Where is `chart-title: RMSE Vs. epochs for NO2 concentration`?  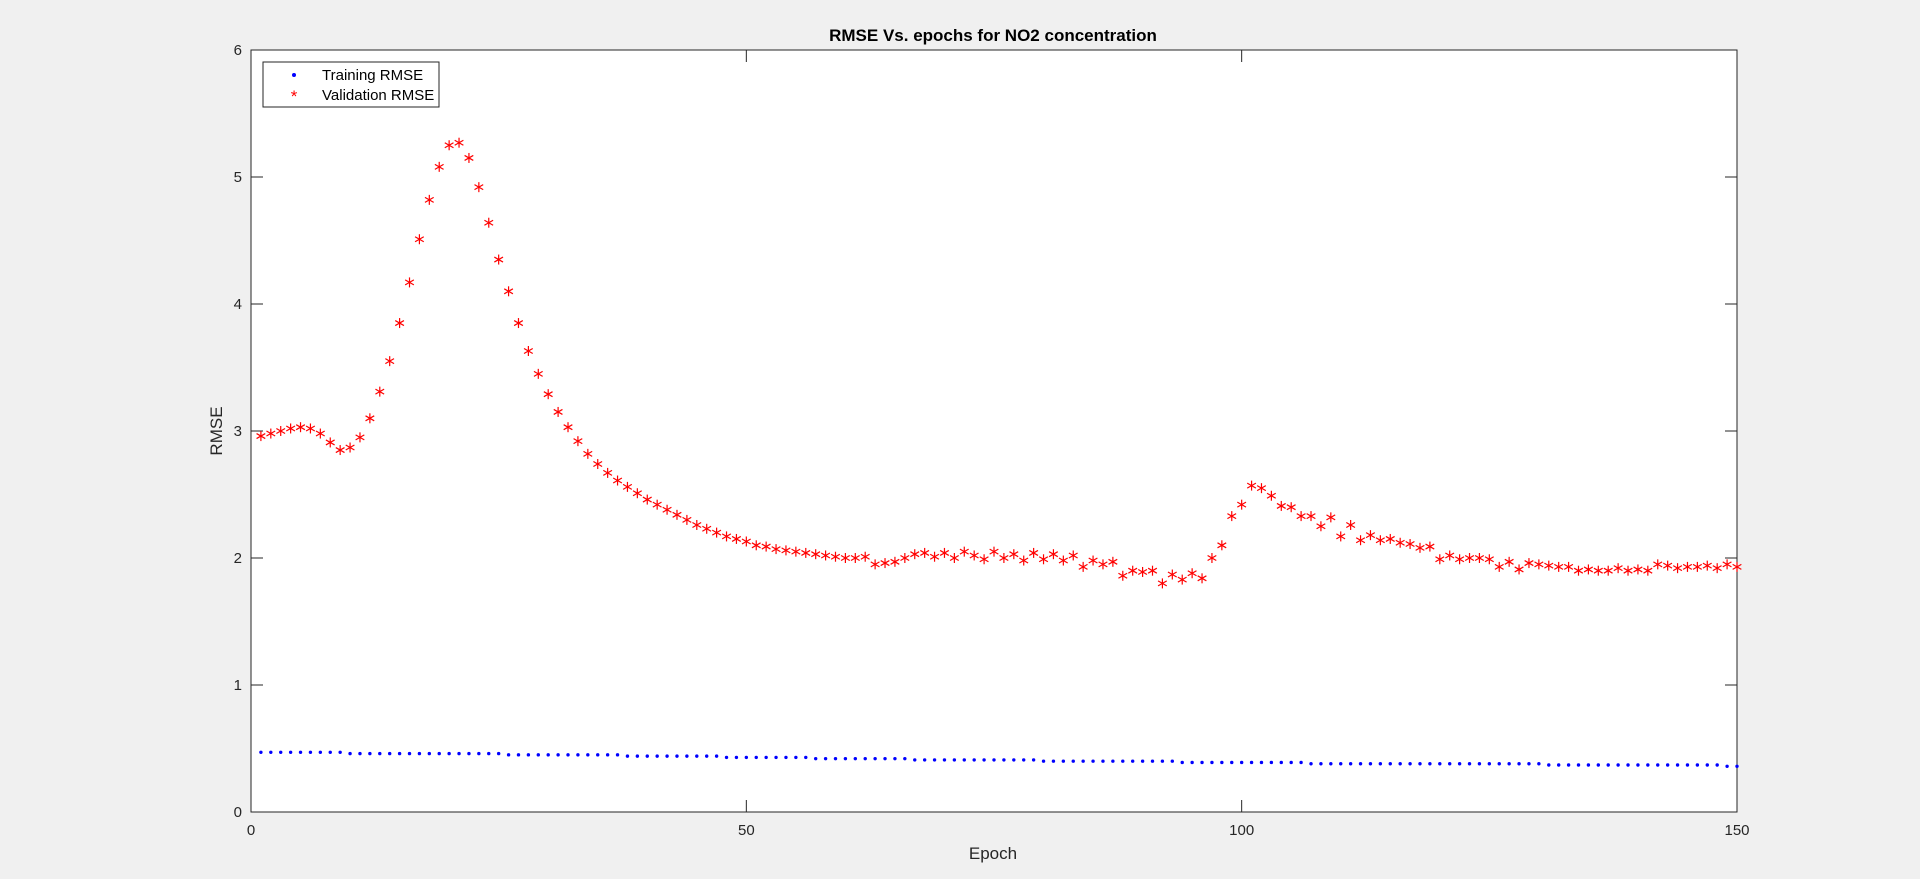
chart-title: RMSE Vs. epochs for NO2 concentration is located at coordinates (993, 35).